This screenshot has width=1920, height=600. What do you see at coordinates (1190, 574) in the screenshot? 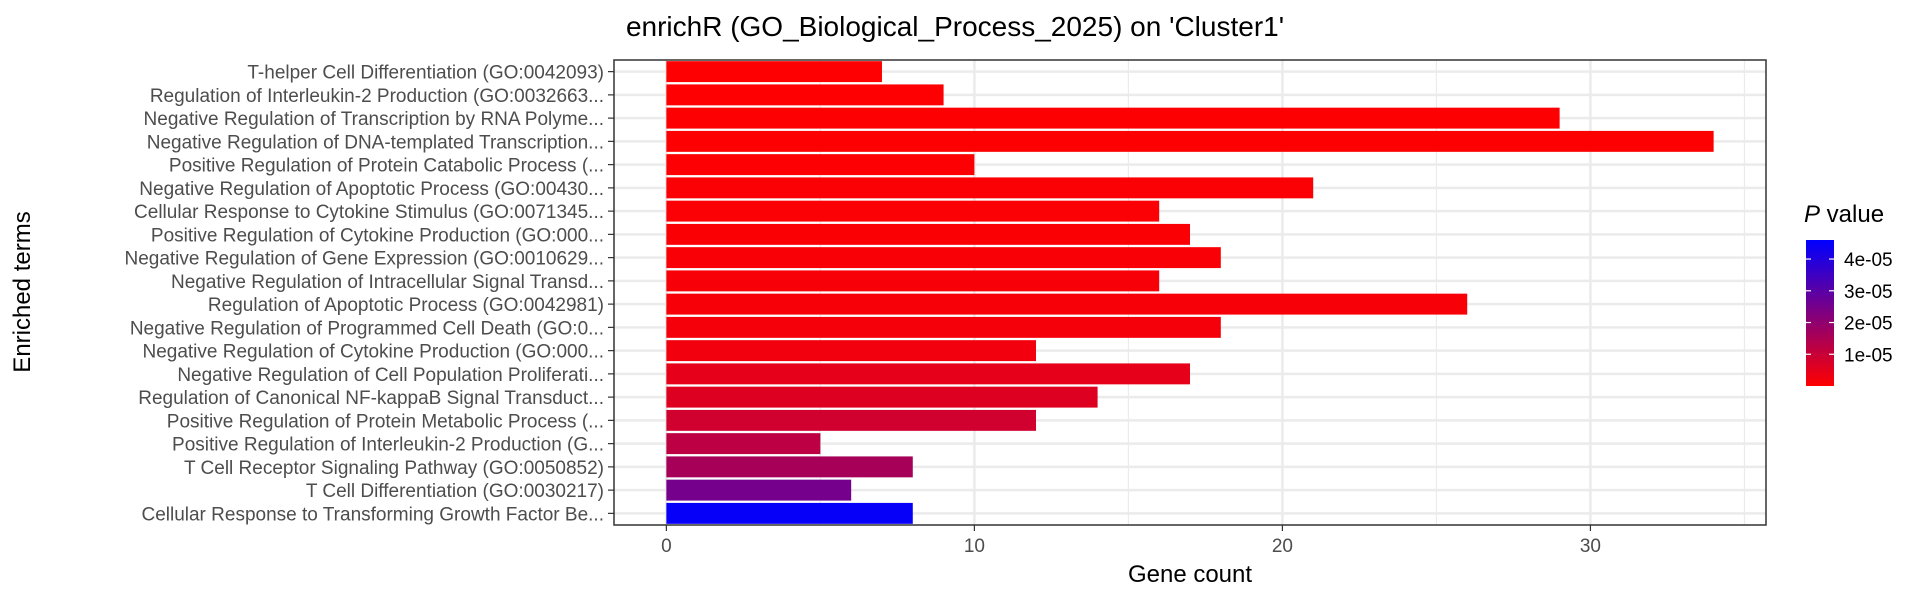
I see `x-axis-title: Gene count` at bounding box center [1190, 574].